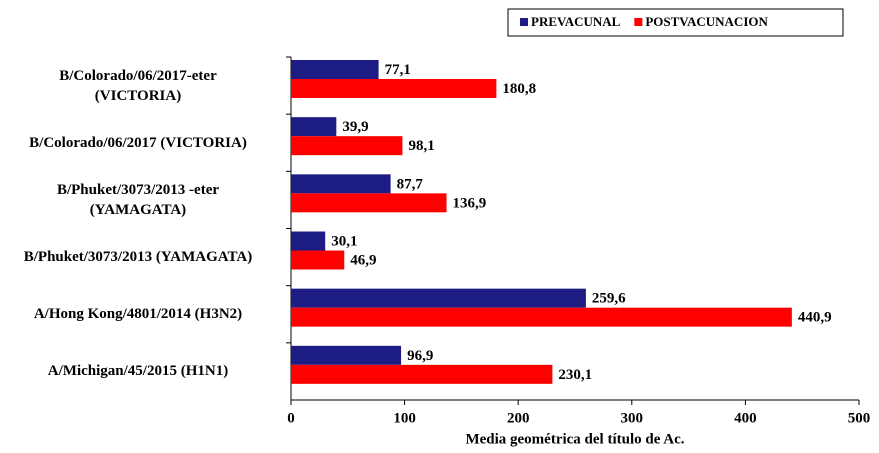  Describe the element at coordinates (410, 184) in the screenshot. I see `value-label: 87,7` at that location.